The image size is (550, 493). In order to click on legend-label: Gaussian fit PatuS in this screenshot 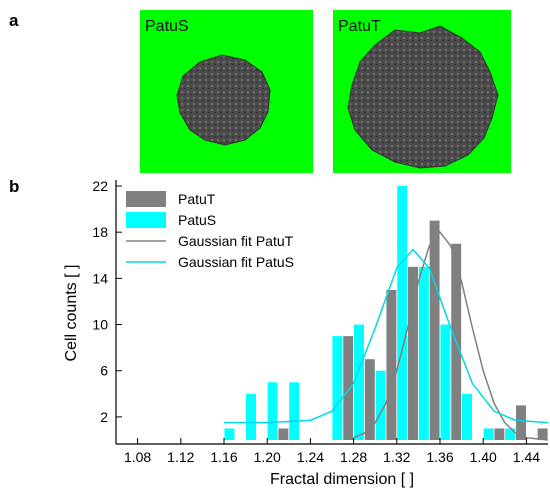, I will do `click(236, 262)`.